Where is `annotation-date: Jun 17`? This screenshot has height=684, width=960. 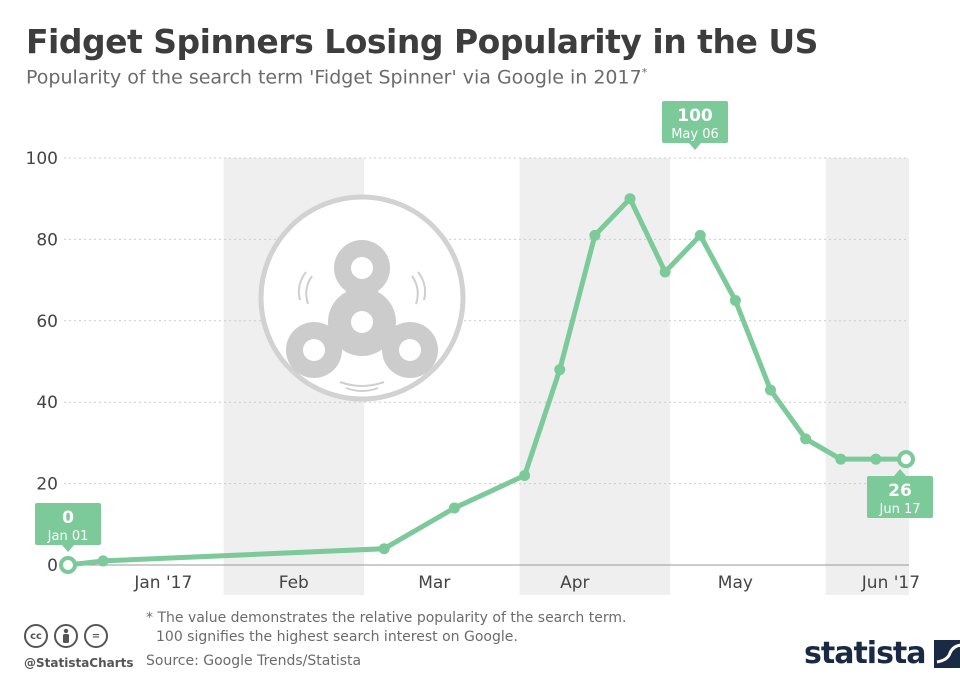
annotation-date: Jun 17 is located at coordinates (900, 509).